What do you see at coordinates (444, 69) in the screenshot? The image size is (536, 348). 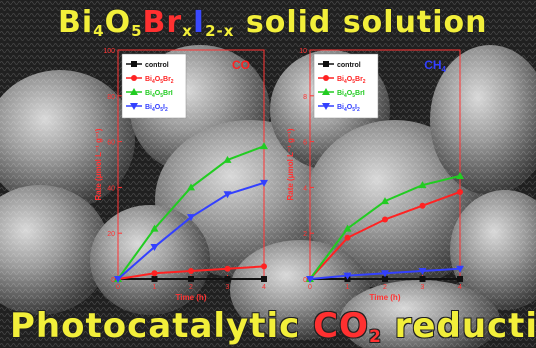 I see `panel-label-subscript: 4` at bounding box center [444, 69].